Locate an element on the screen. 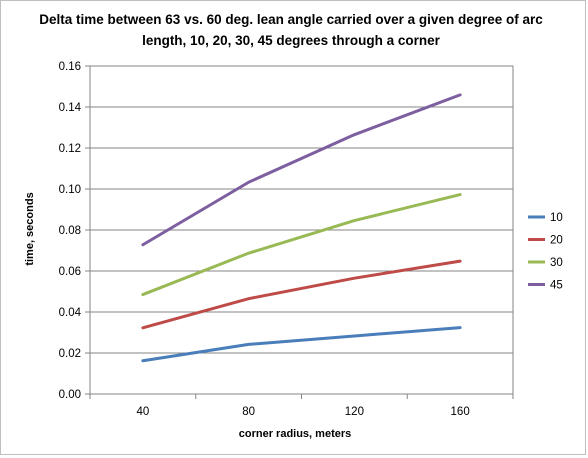 The width and height of the screenshot is (588, 458). y-tick-label: 0.06 is located at coordinates (70, 272).